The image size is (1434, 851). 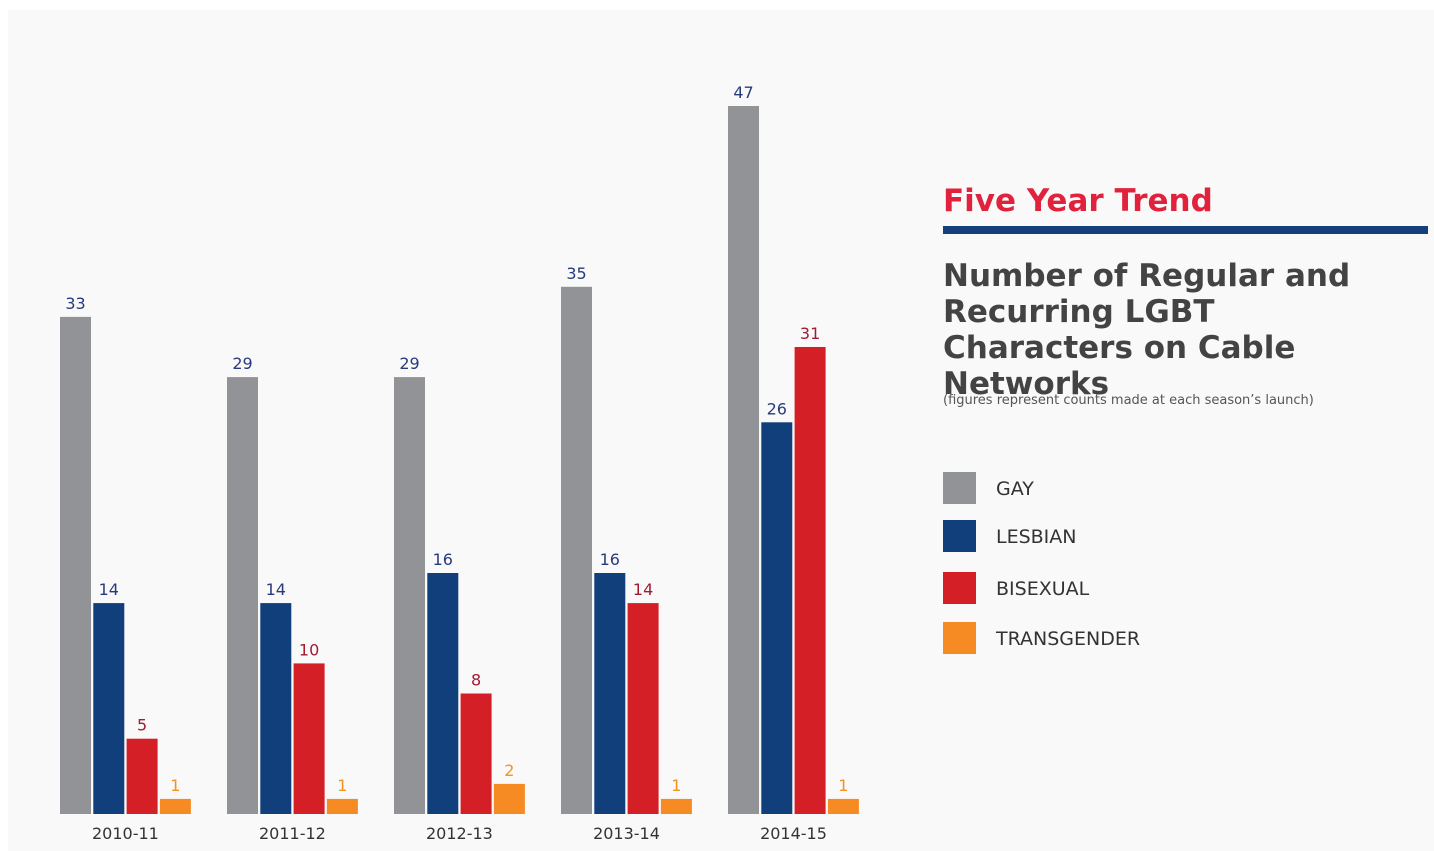 I want to click on value-label-lesbian-2012-13: 16, so click(x=443, y=559).